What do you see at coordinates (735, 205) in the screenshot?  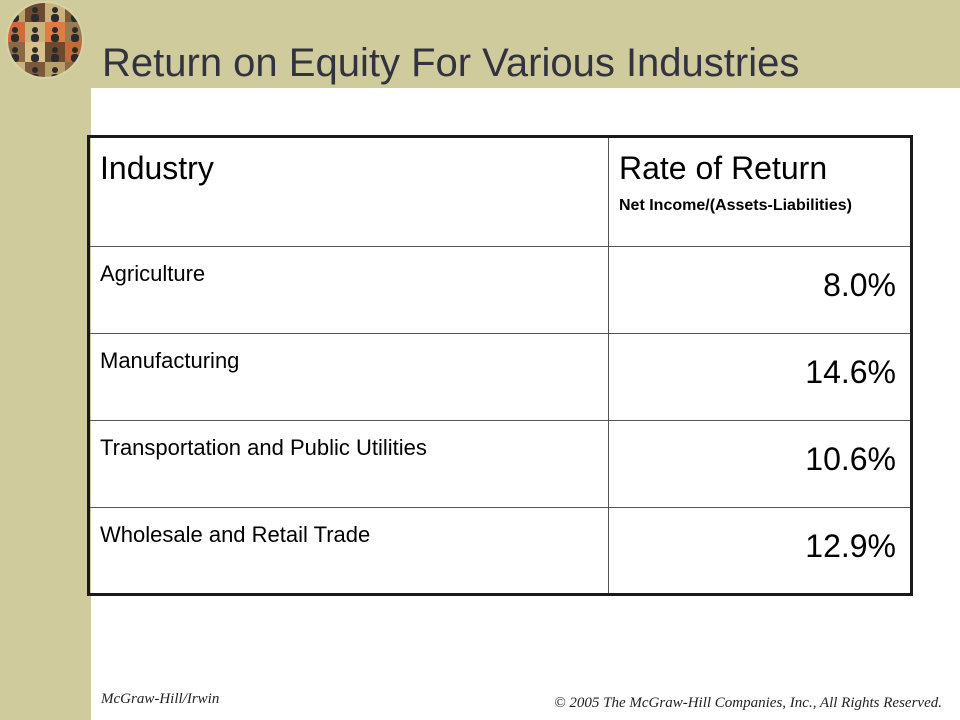 I see `header-rate-formula: Net Income/(Assets-Liabilities)` at bounding box center [735, 205].